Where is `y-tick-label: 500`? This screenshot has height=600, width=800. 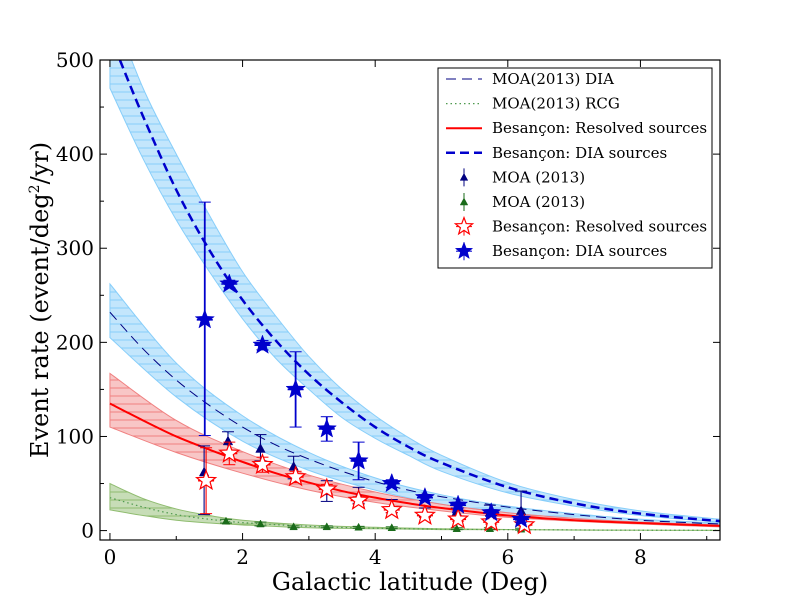
y-tick-label: 500 is located at coordinates (75, 60).